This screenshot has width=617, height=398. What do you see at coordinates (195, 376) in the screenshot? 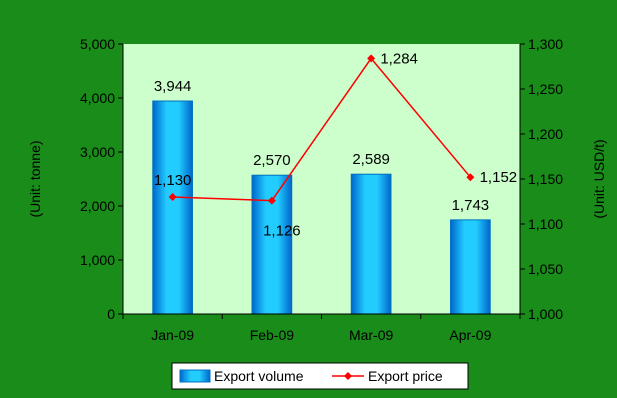
I see `legend-swatch-export-volume` at bounding box center [195, 376].